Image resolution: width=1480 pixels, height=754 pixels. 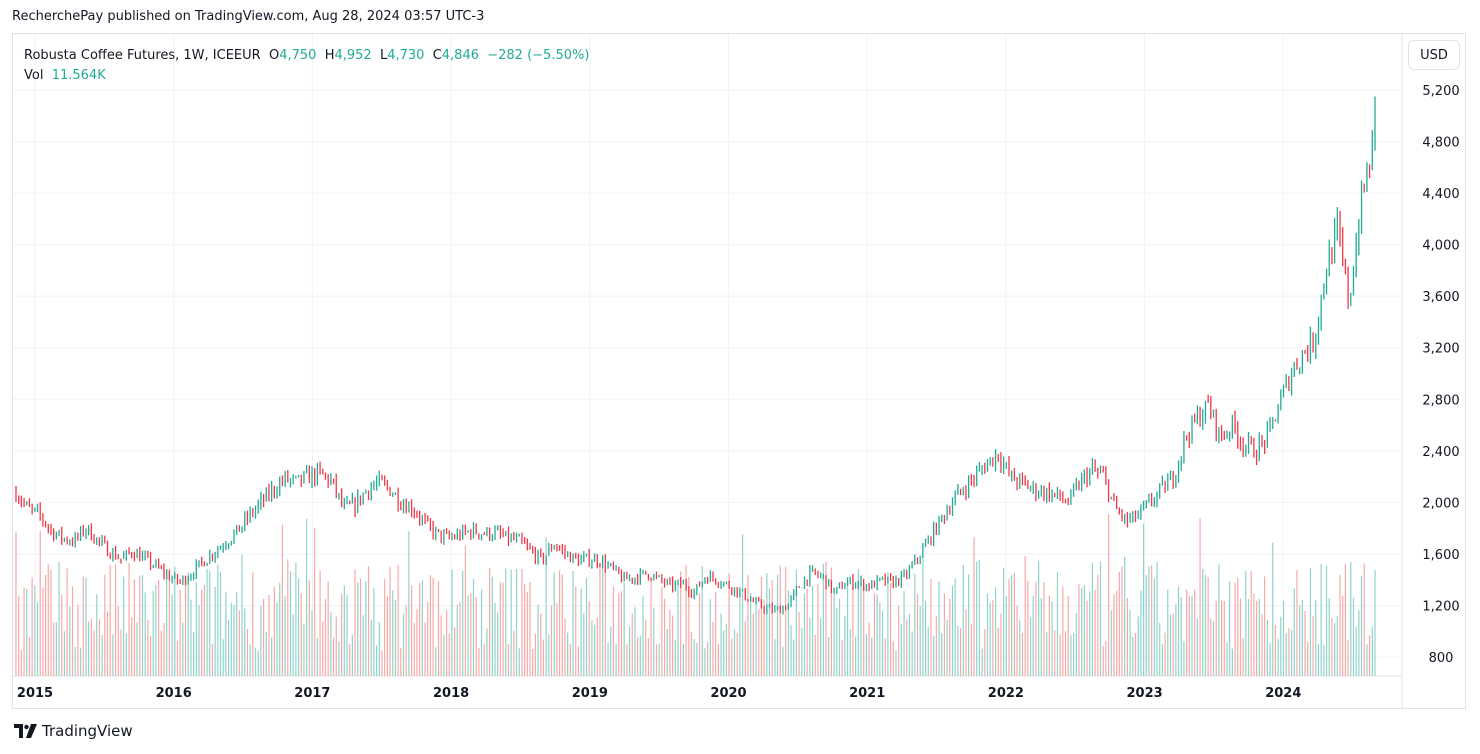 I want to click on open-label: O, so click(x=274, y=55).